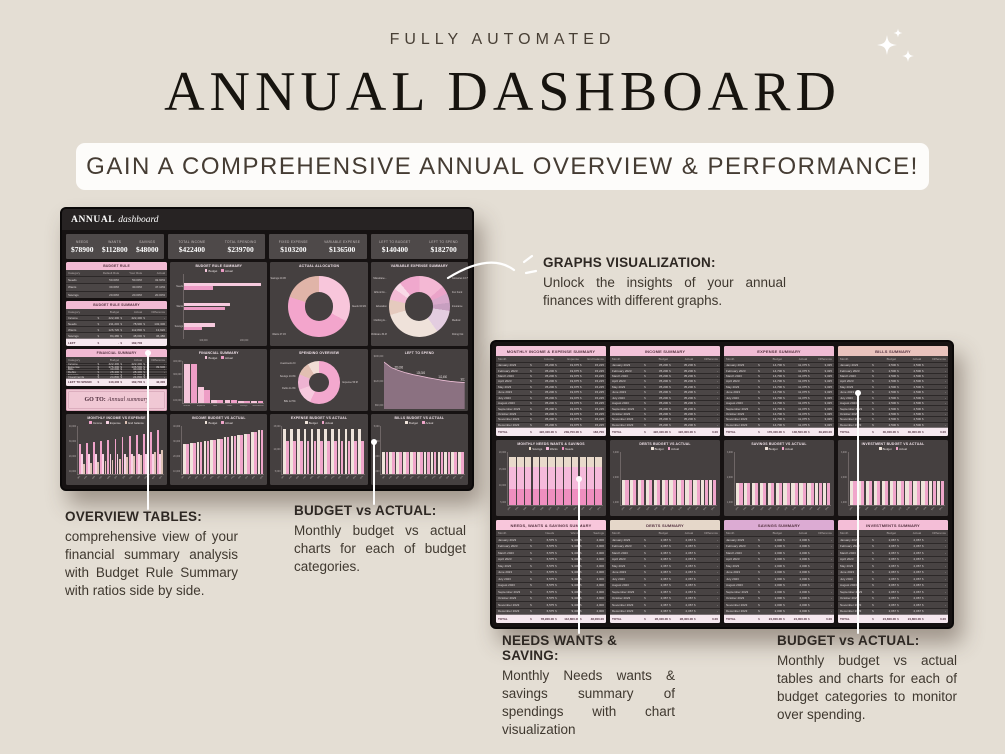 This screenshot has width=1005, height=754. What do you see at coordinates (551, 381) in the screenshot?
I see `table-row: April 2023 $35,200 $19,975 $15,225` at bounding box center [551, 381].